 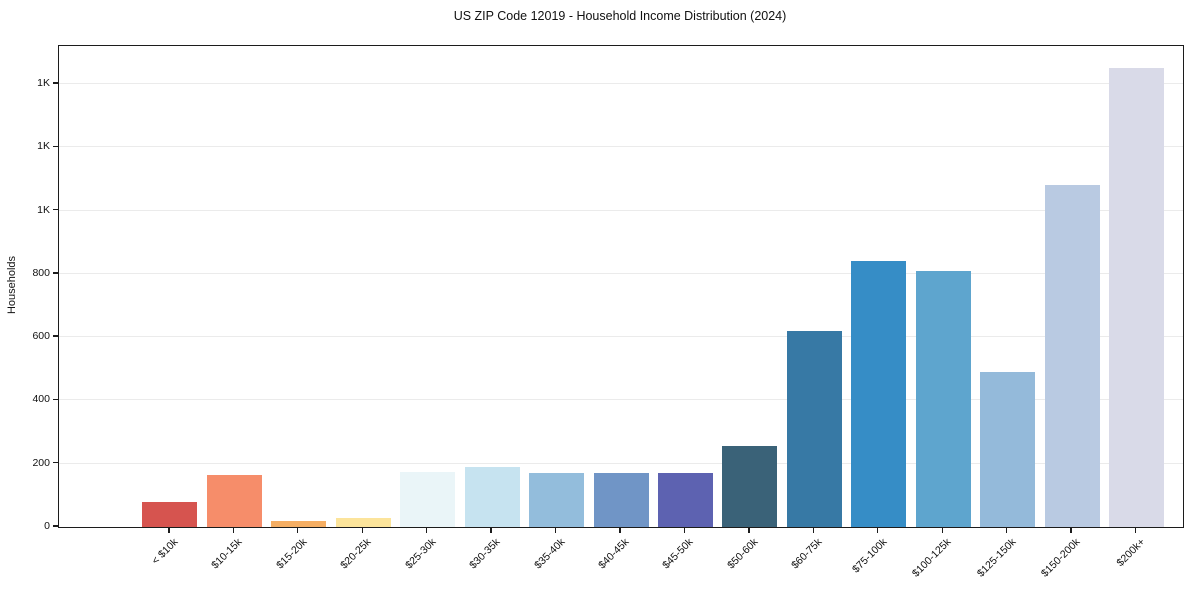 What do you see at coordinates (557, 500) in the screenshot?
I see `bar-$35-40k` at bounding box center [557, 500].